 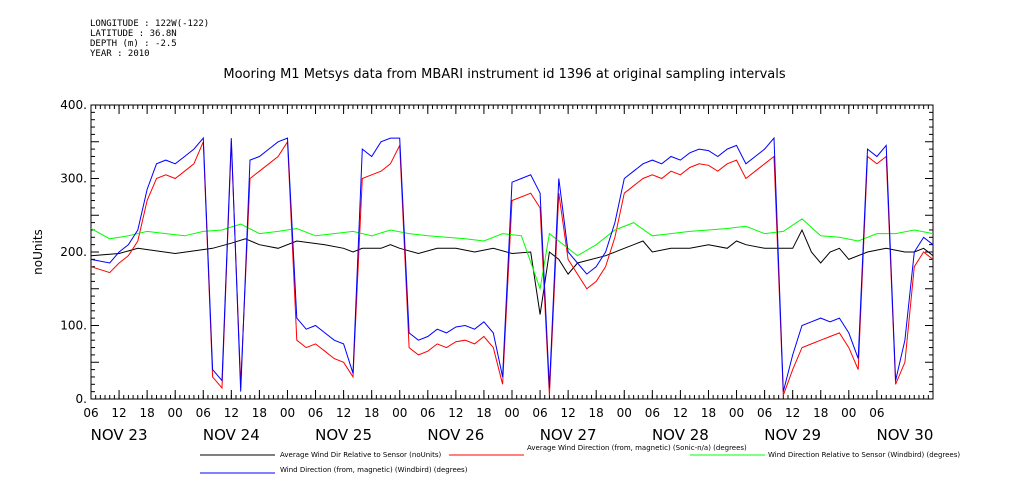 What do you see at coordinates (119, 435) in the screenshot?
I see `x-day-label: NOV 23` at bounding box center [119, 435].